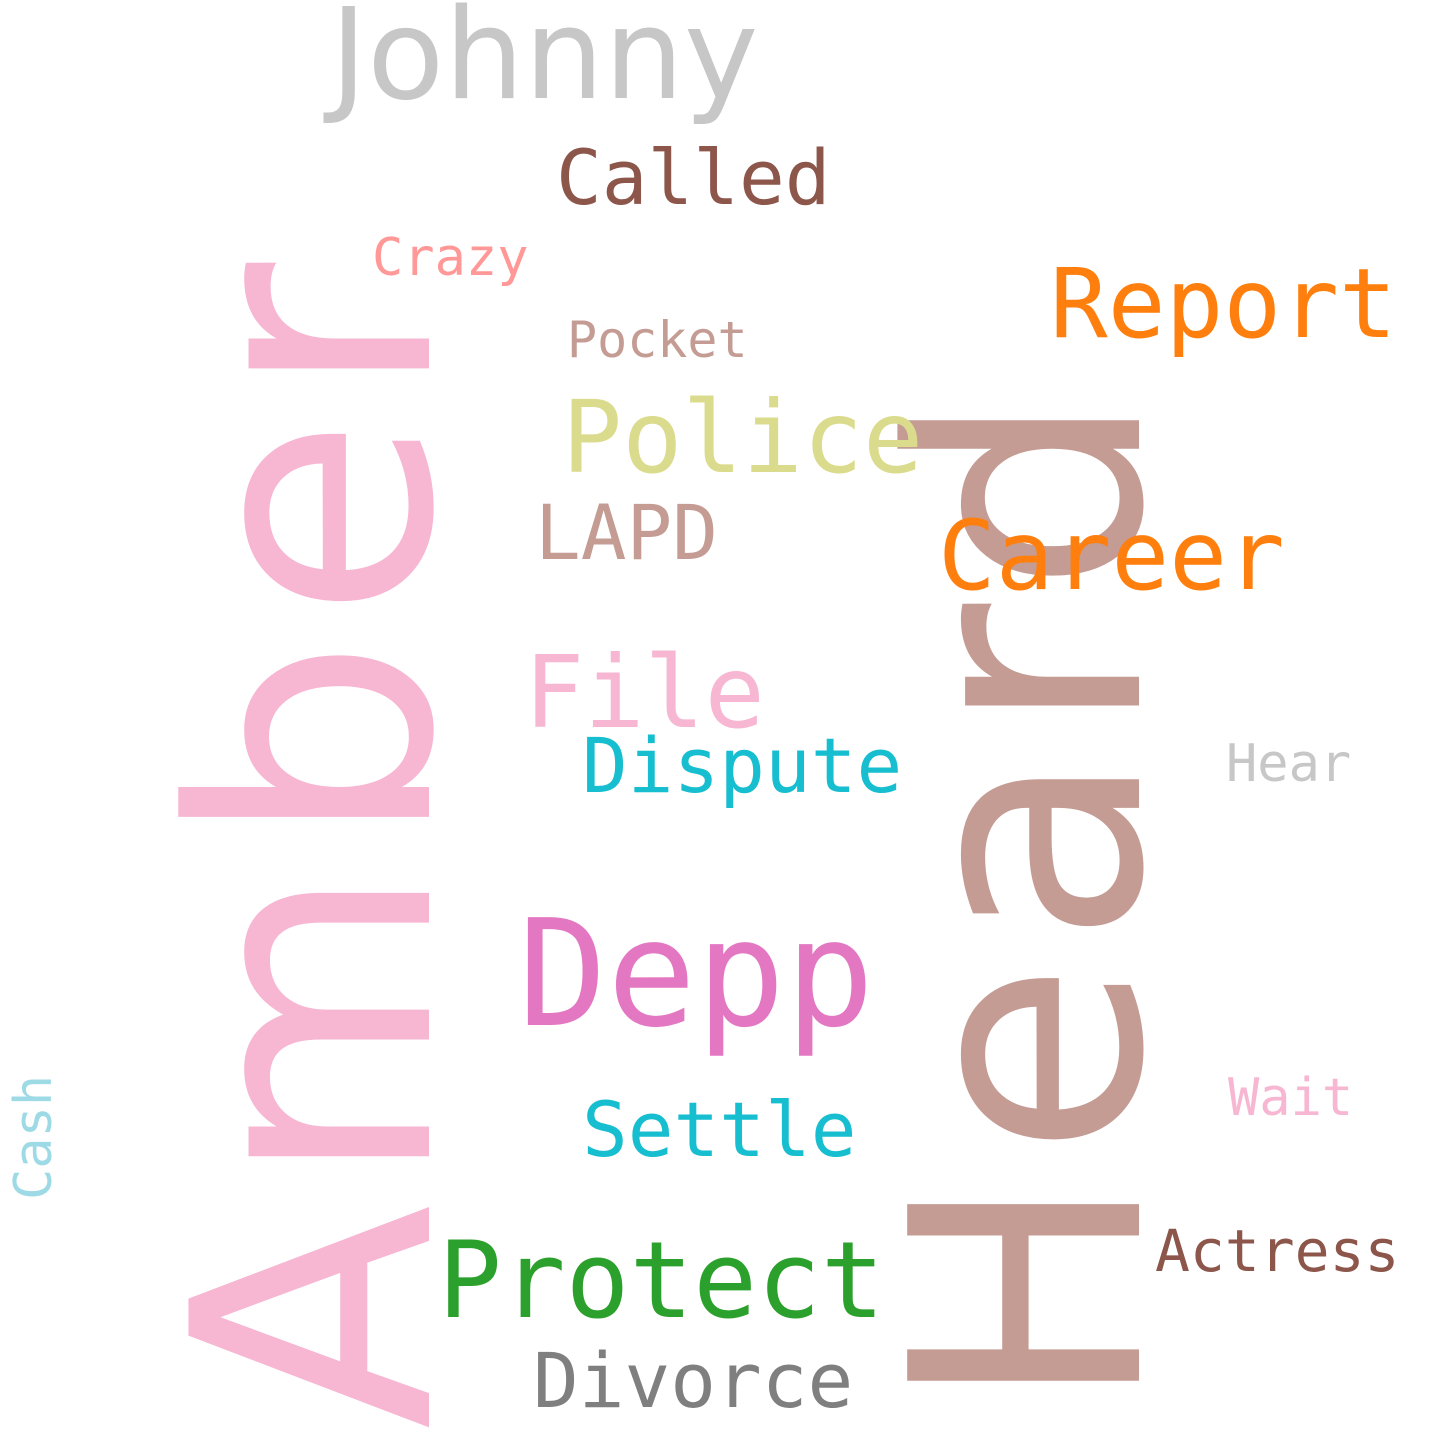  What do you see at coordinates (743, 437) in the screenshot?
I see `word-police: Police` at bounding box center [743, 437].